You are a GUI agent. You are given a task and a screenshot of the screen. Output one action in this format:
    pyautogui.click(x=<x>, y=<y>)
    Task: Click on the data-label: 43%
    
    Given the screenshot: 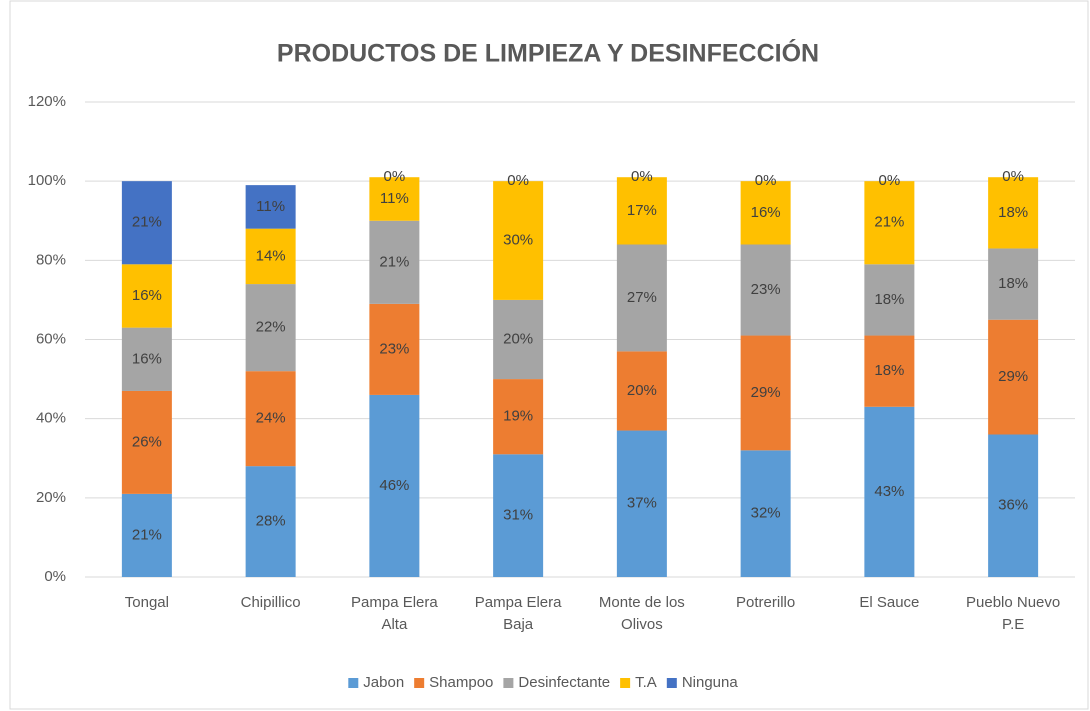 What is the action you would take?
    pyautogui.click(x=889, y=491)
    